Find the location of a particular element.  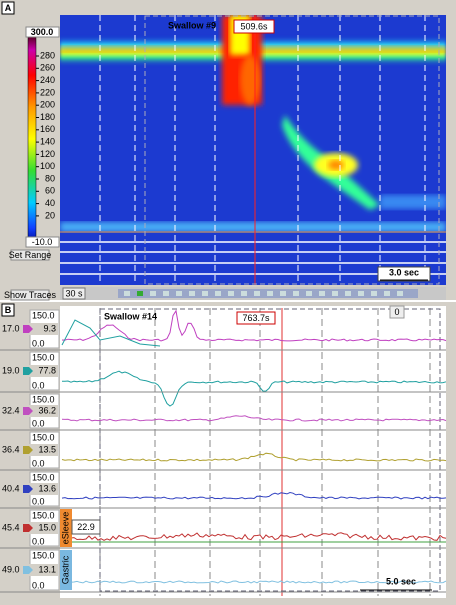

zoom-button is located at coordinates (74, 293).